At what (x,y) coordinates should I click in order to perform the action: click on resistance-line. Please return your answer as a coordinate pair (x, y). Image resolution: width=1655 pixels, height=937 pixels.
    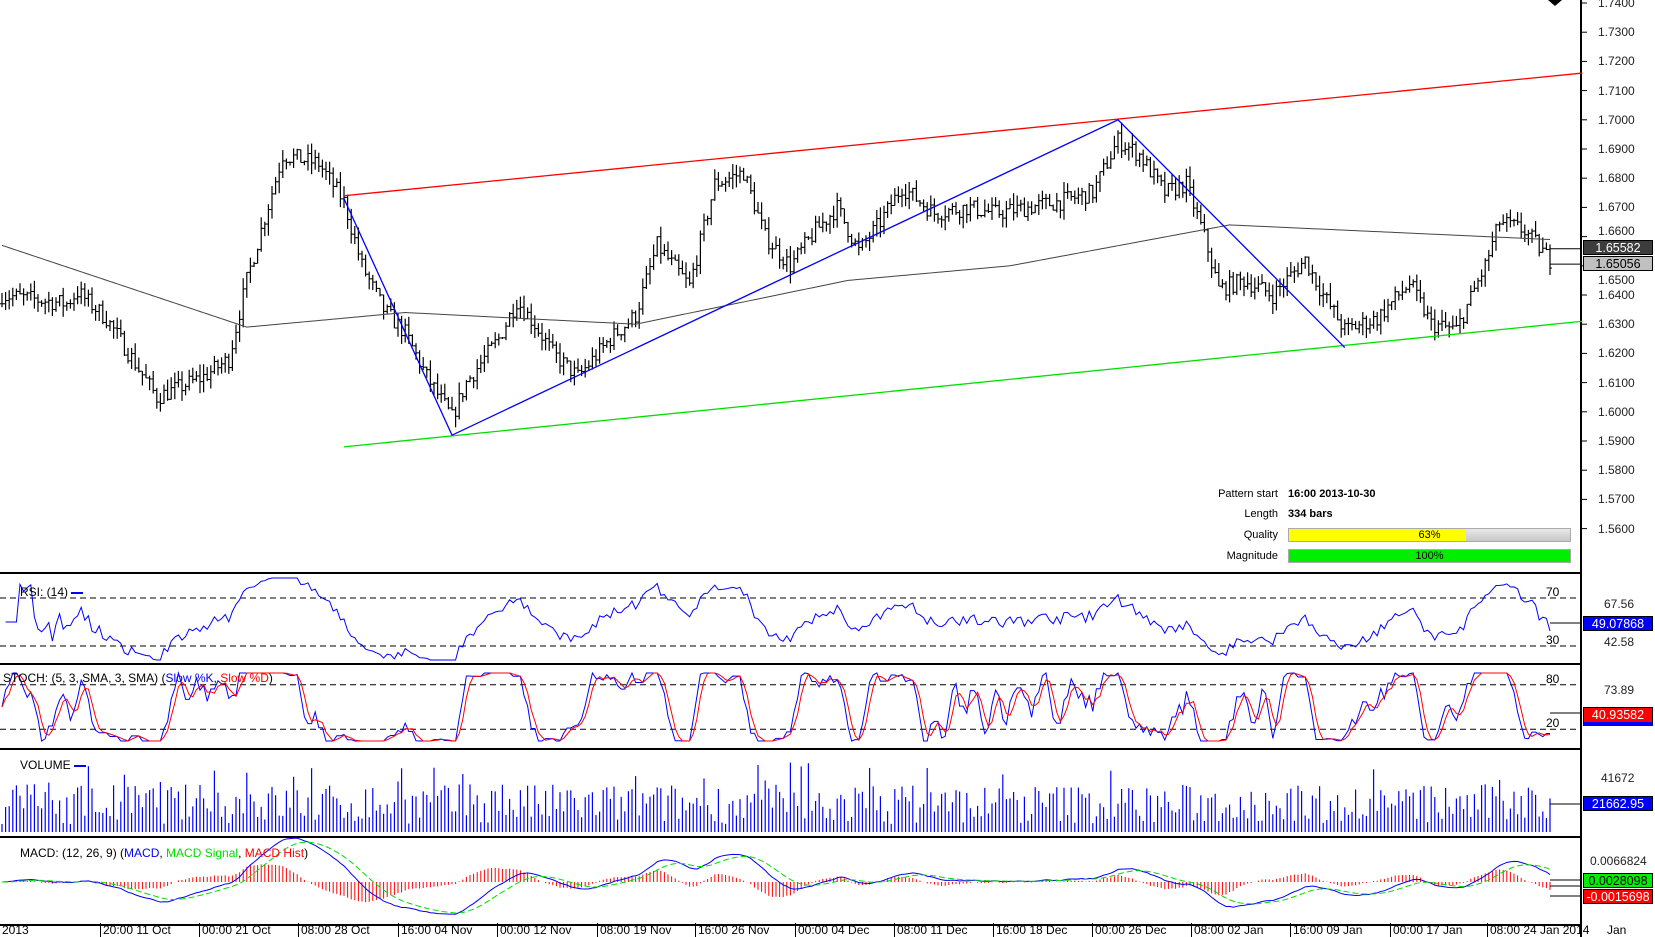
    Looking at the image, I should click on (963, 134).